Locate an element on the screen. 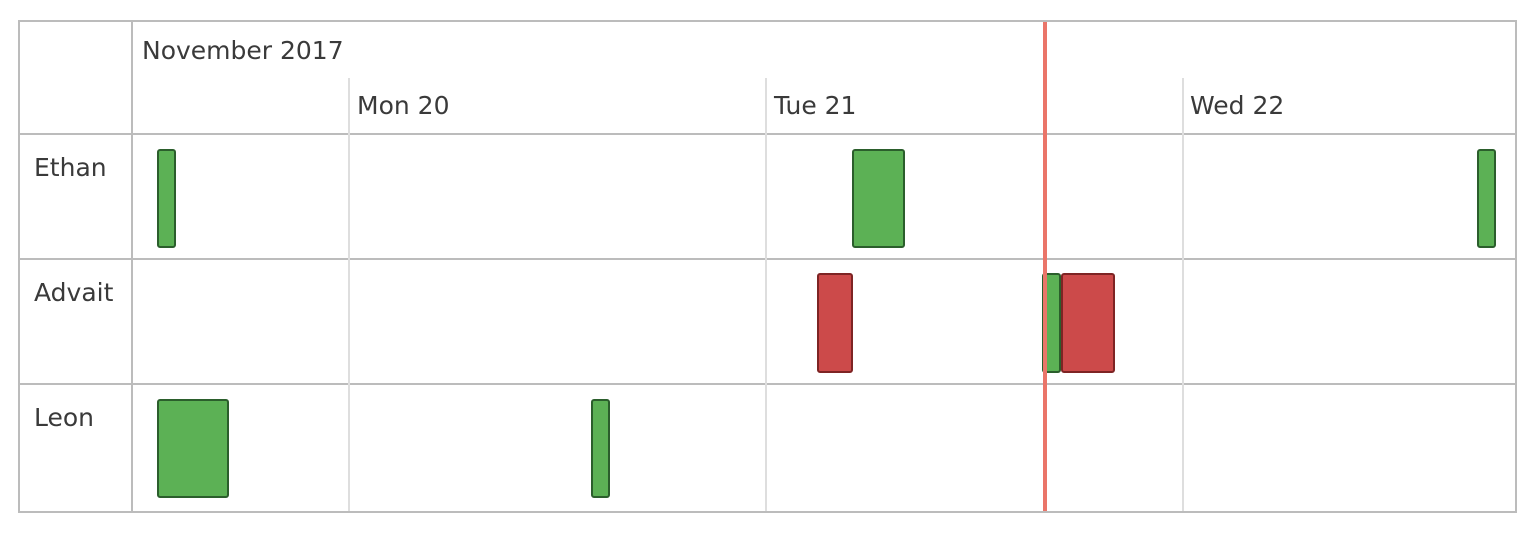 Image resolution: width=1529 pixels, height=537 pixels. header-divider is located at coordinates (767, 134).